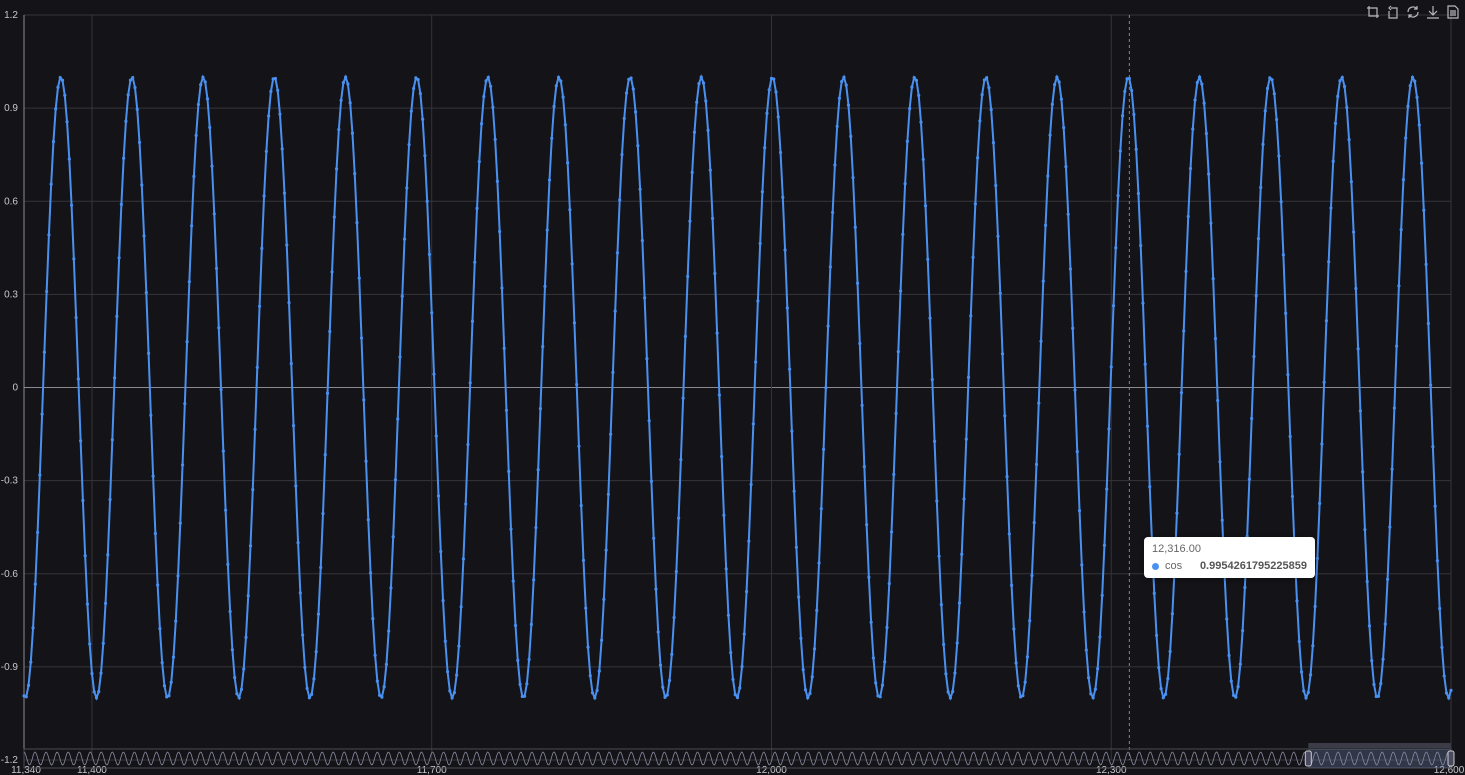  Describe the element at coordinates (1413, 12) in the screenshot. I see `restore-icon` at that location.